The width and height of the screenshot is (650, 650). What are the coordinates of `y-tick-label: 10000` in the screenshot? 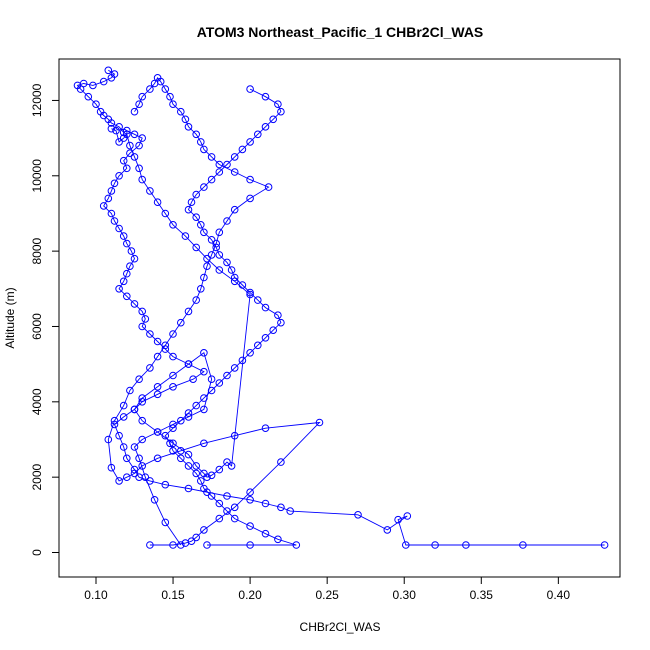 It's located at (37, 176).